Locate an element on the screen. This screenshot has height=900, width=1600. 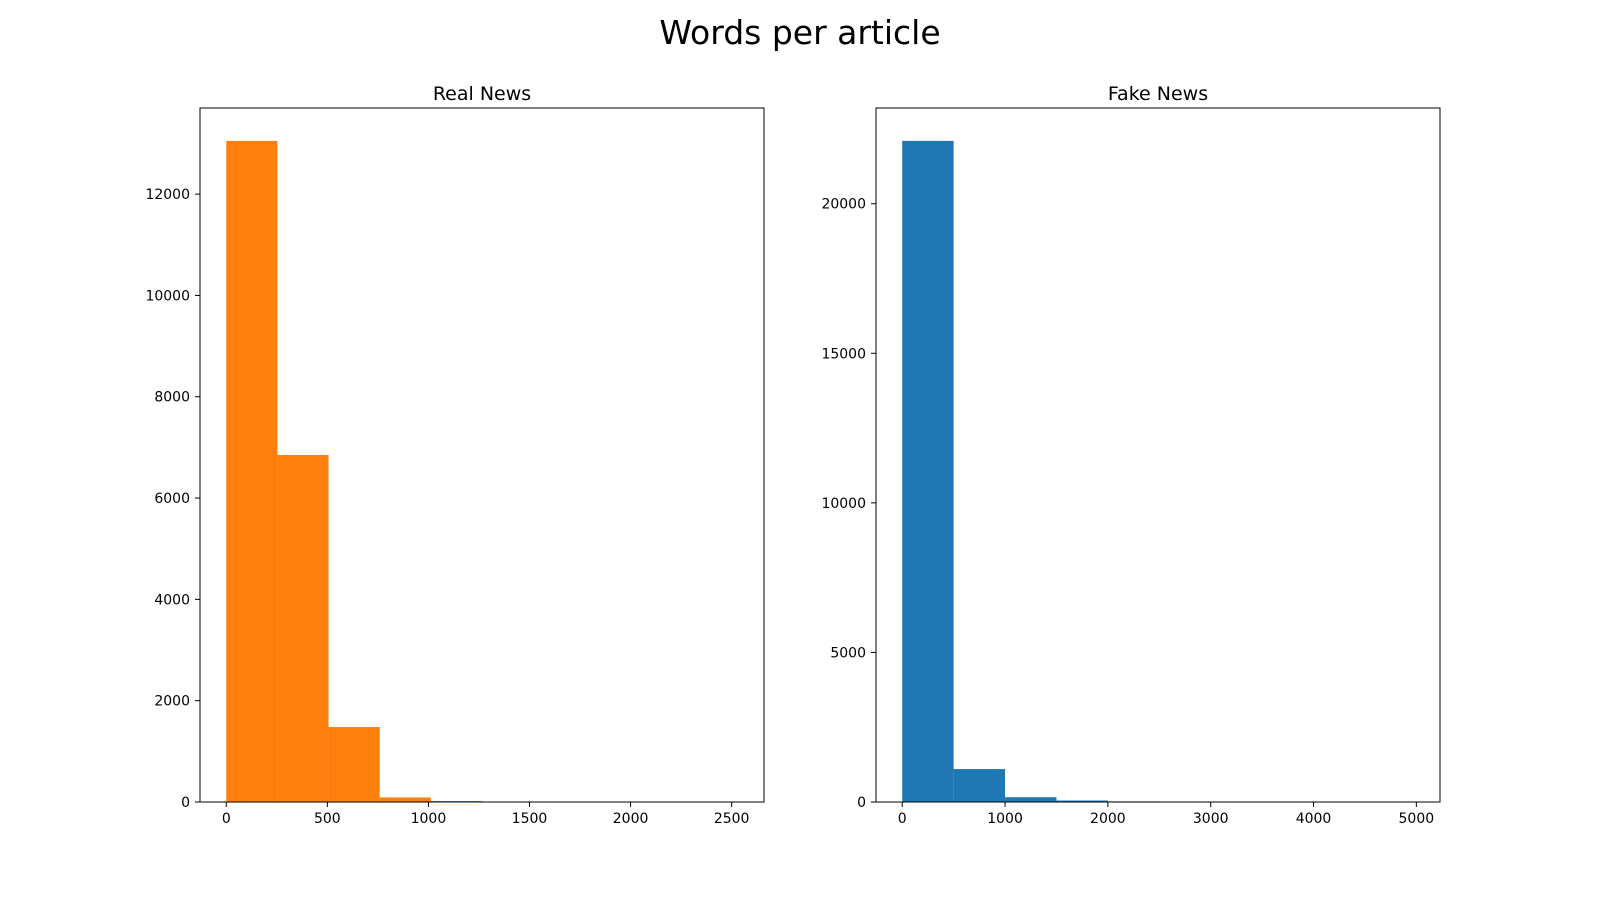
fake-news-ytick-label-0: 0 is located at coordinates (861, 803).